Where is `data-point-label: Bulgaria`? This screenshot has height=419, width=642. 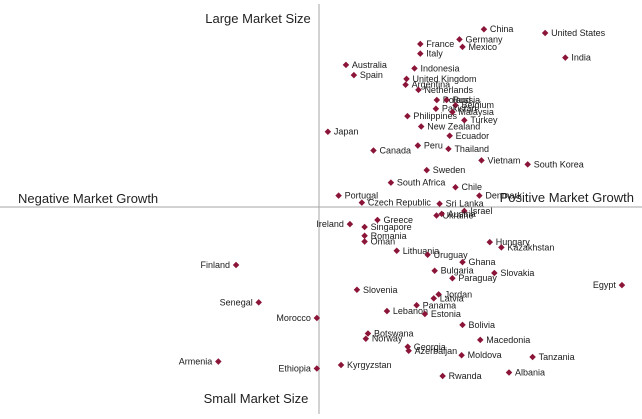
data-point-label: Bulgaria is located at coordinates (457, 271).